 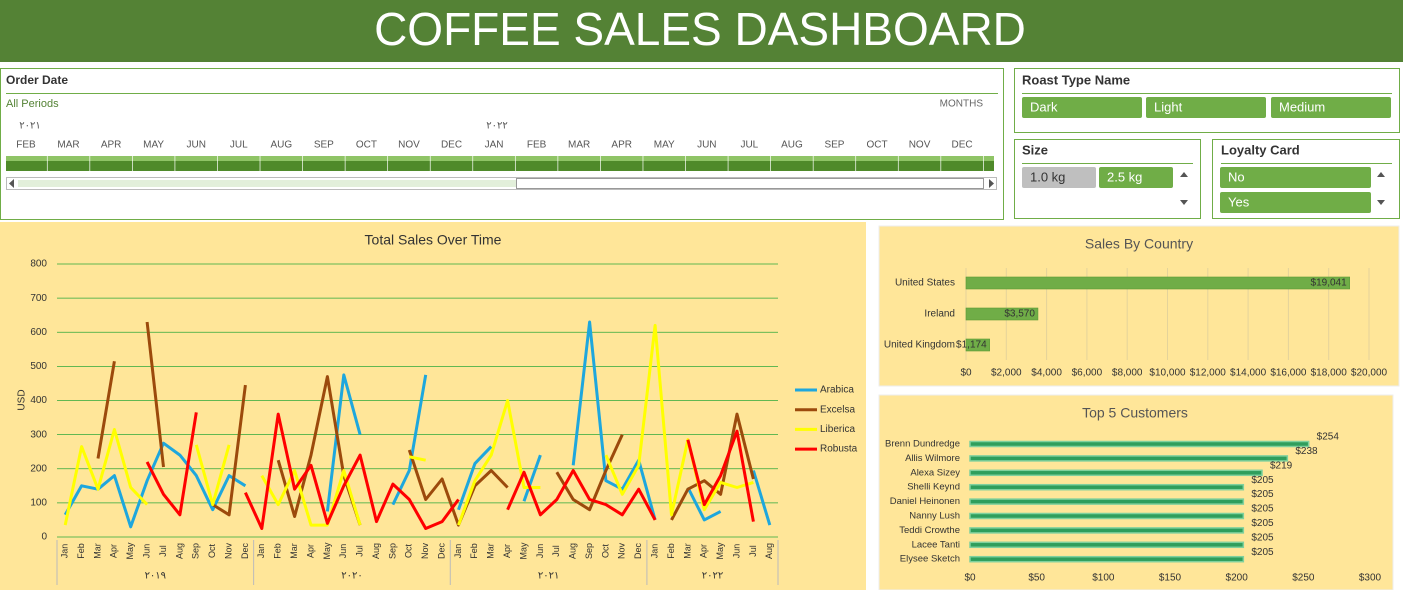 I want to click on scroll-left, so click(x=11, y=183).